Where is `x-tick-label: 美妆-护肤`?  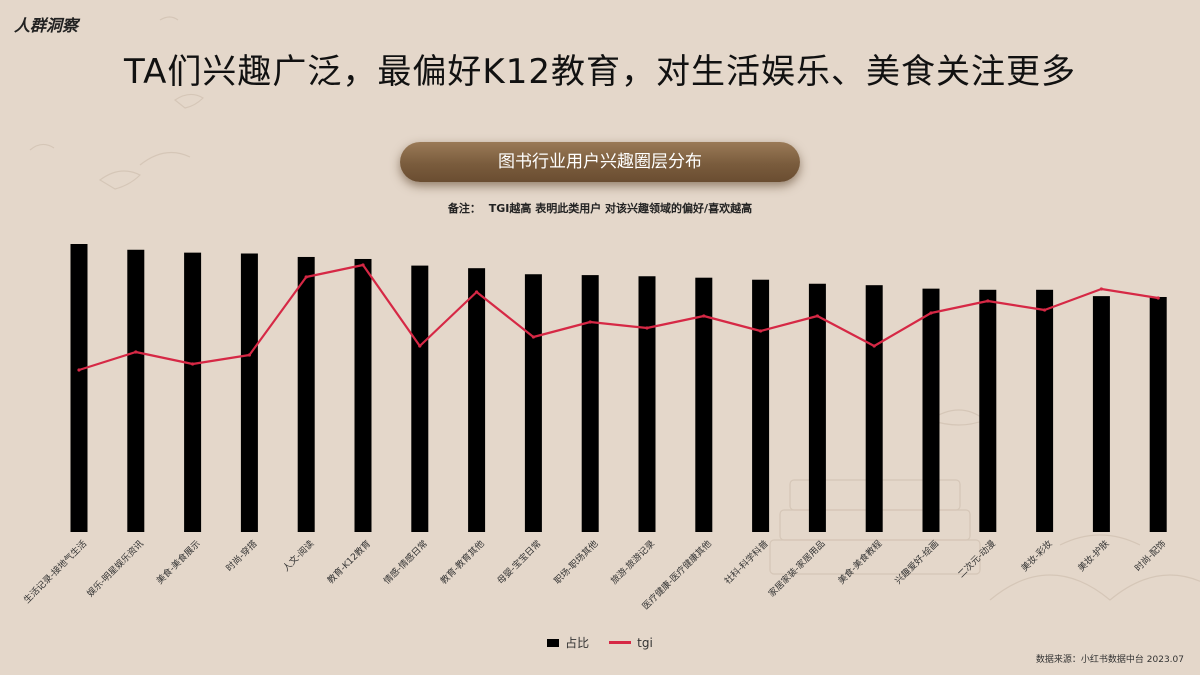
x-tick-label: 美妆-护肤 is located at coordinates (1093, 556).